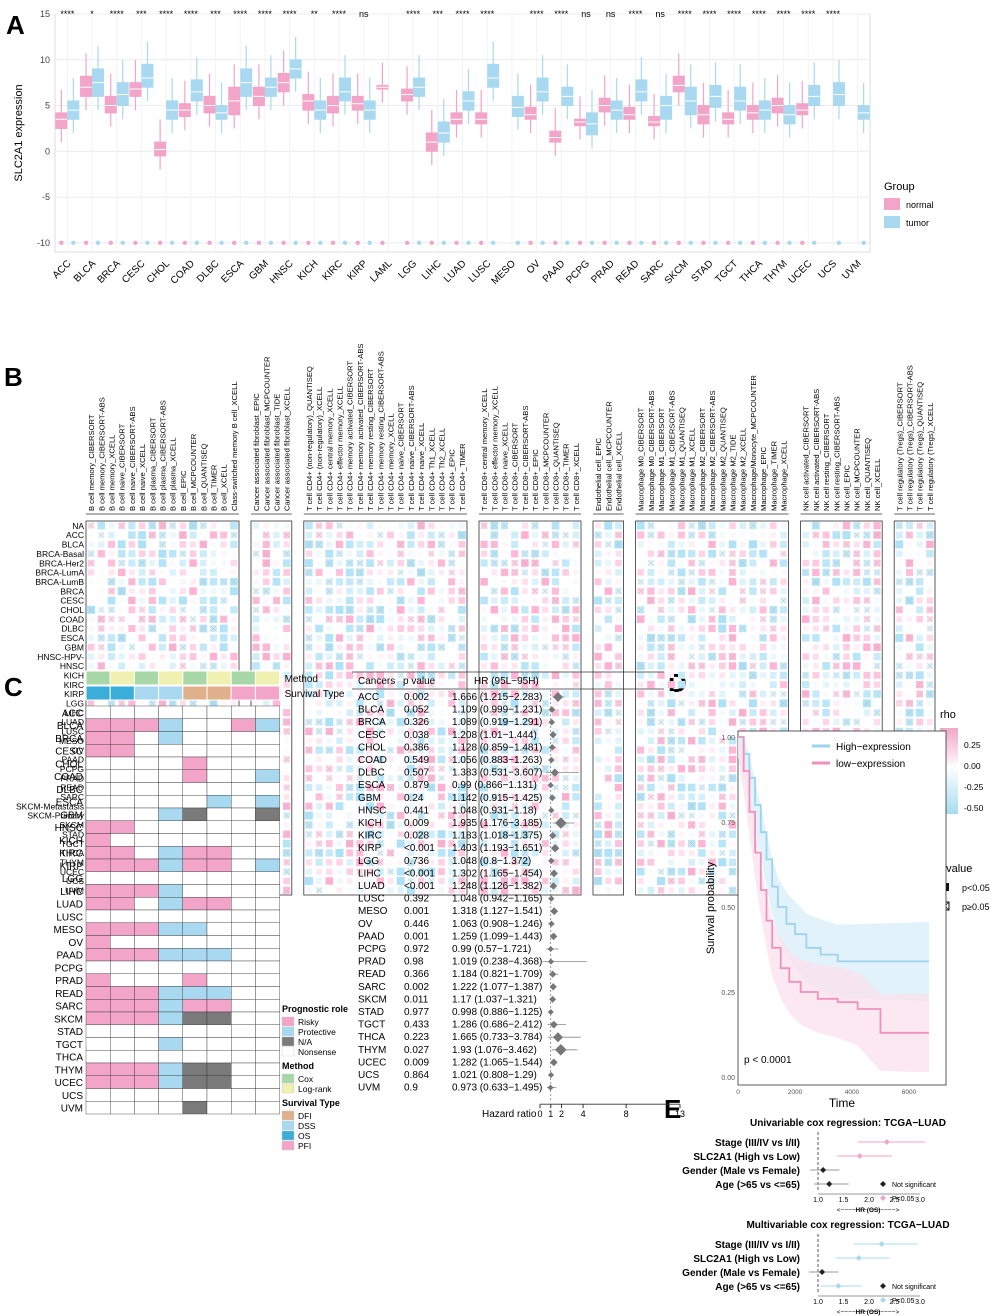 Image resolution: width=996 pixels, height=1316 pixels. Describe the element at coordinates (372, 949) in the screenshot. I see `forest-cancer-label: PCPG` at that location.